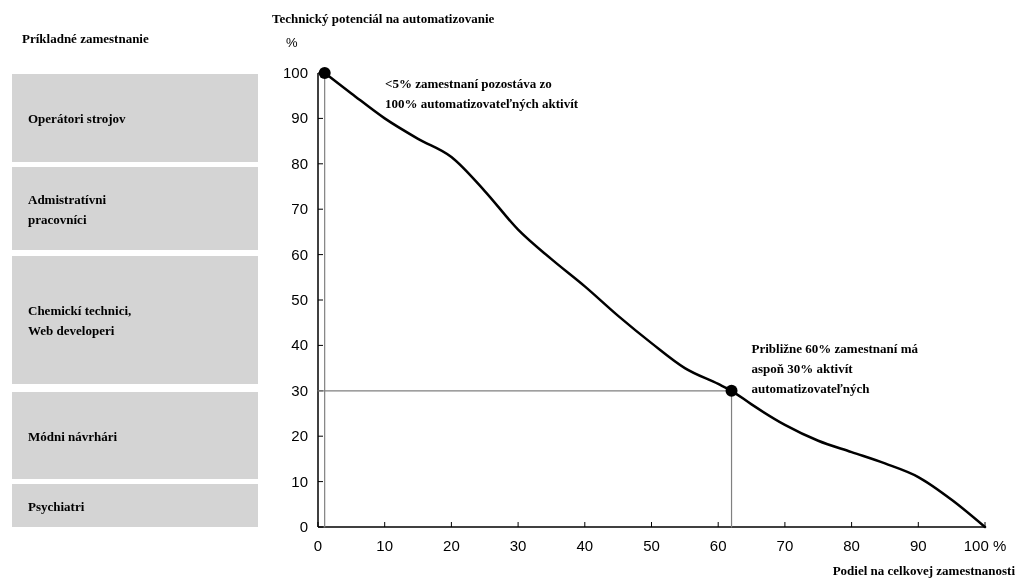 The image size is (1033, 581). What do you see at coordinates (85, 38) in the screenshot?
I see `text: Príkladné zamestnanie` at bounding box center [85, 38].